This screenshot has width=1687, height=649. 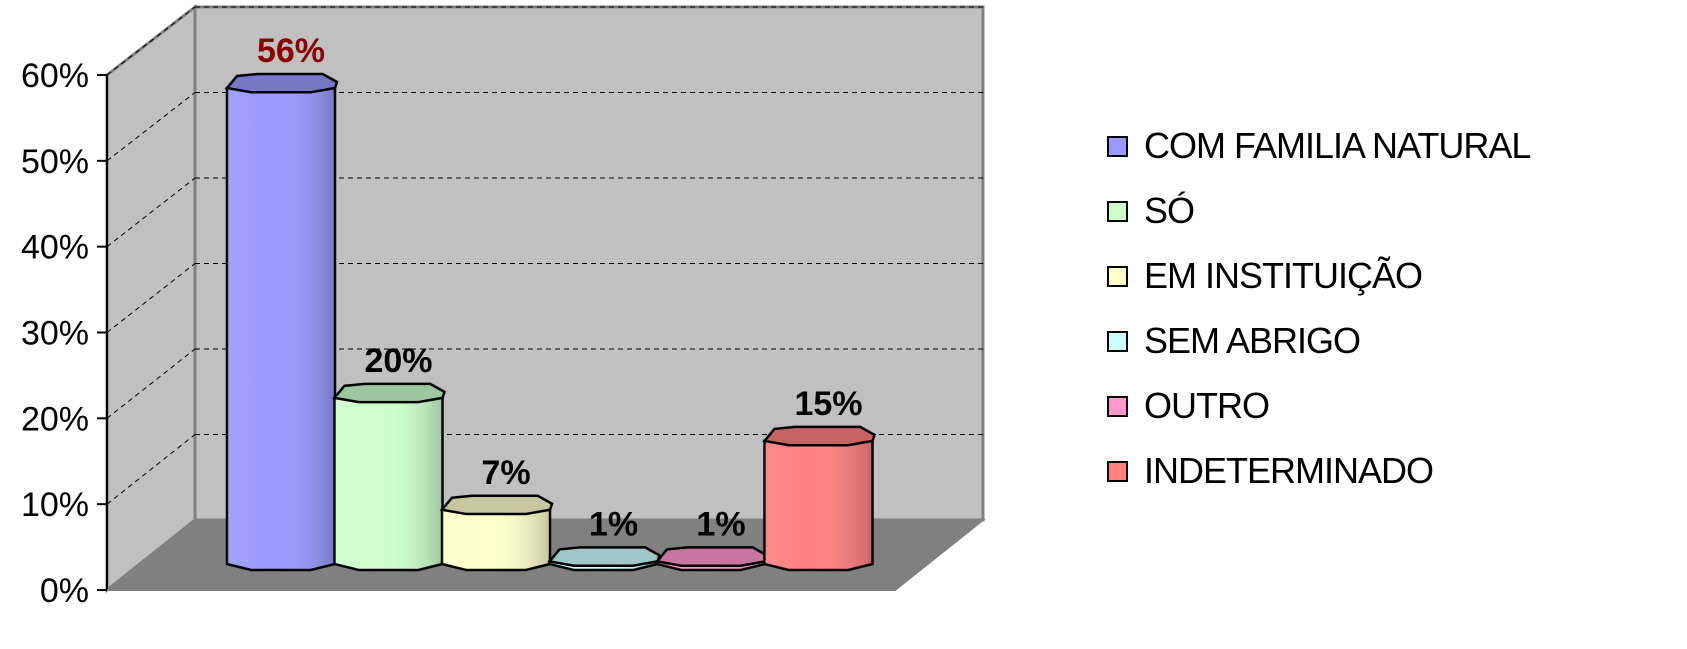 What do you see at coordinates (1288, 470) in the screenshot?
I see `legend-label: INDETERMINADO` at bounding box center [1288, 470].